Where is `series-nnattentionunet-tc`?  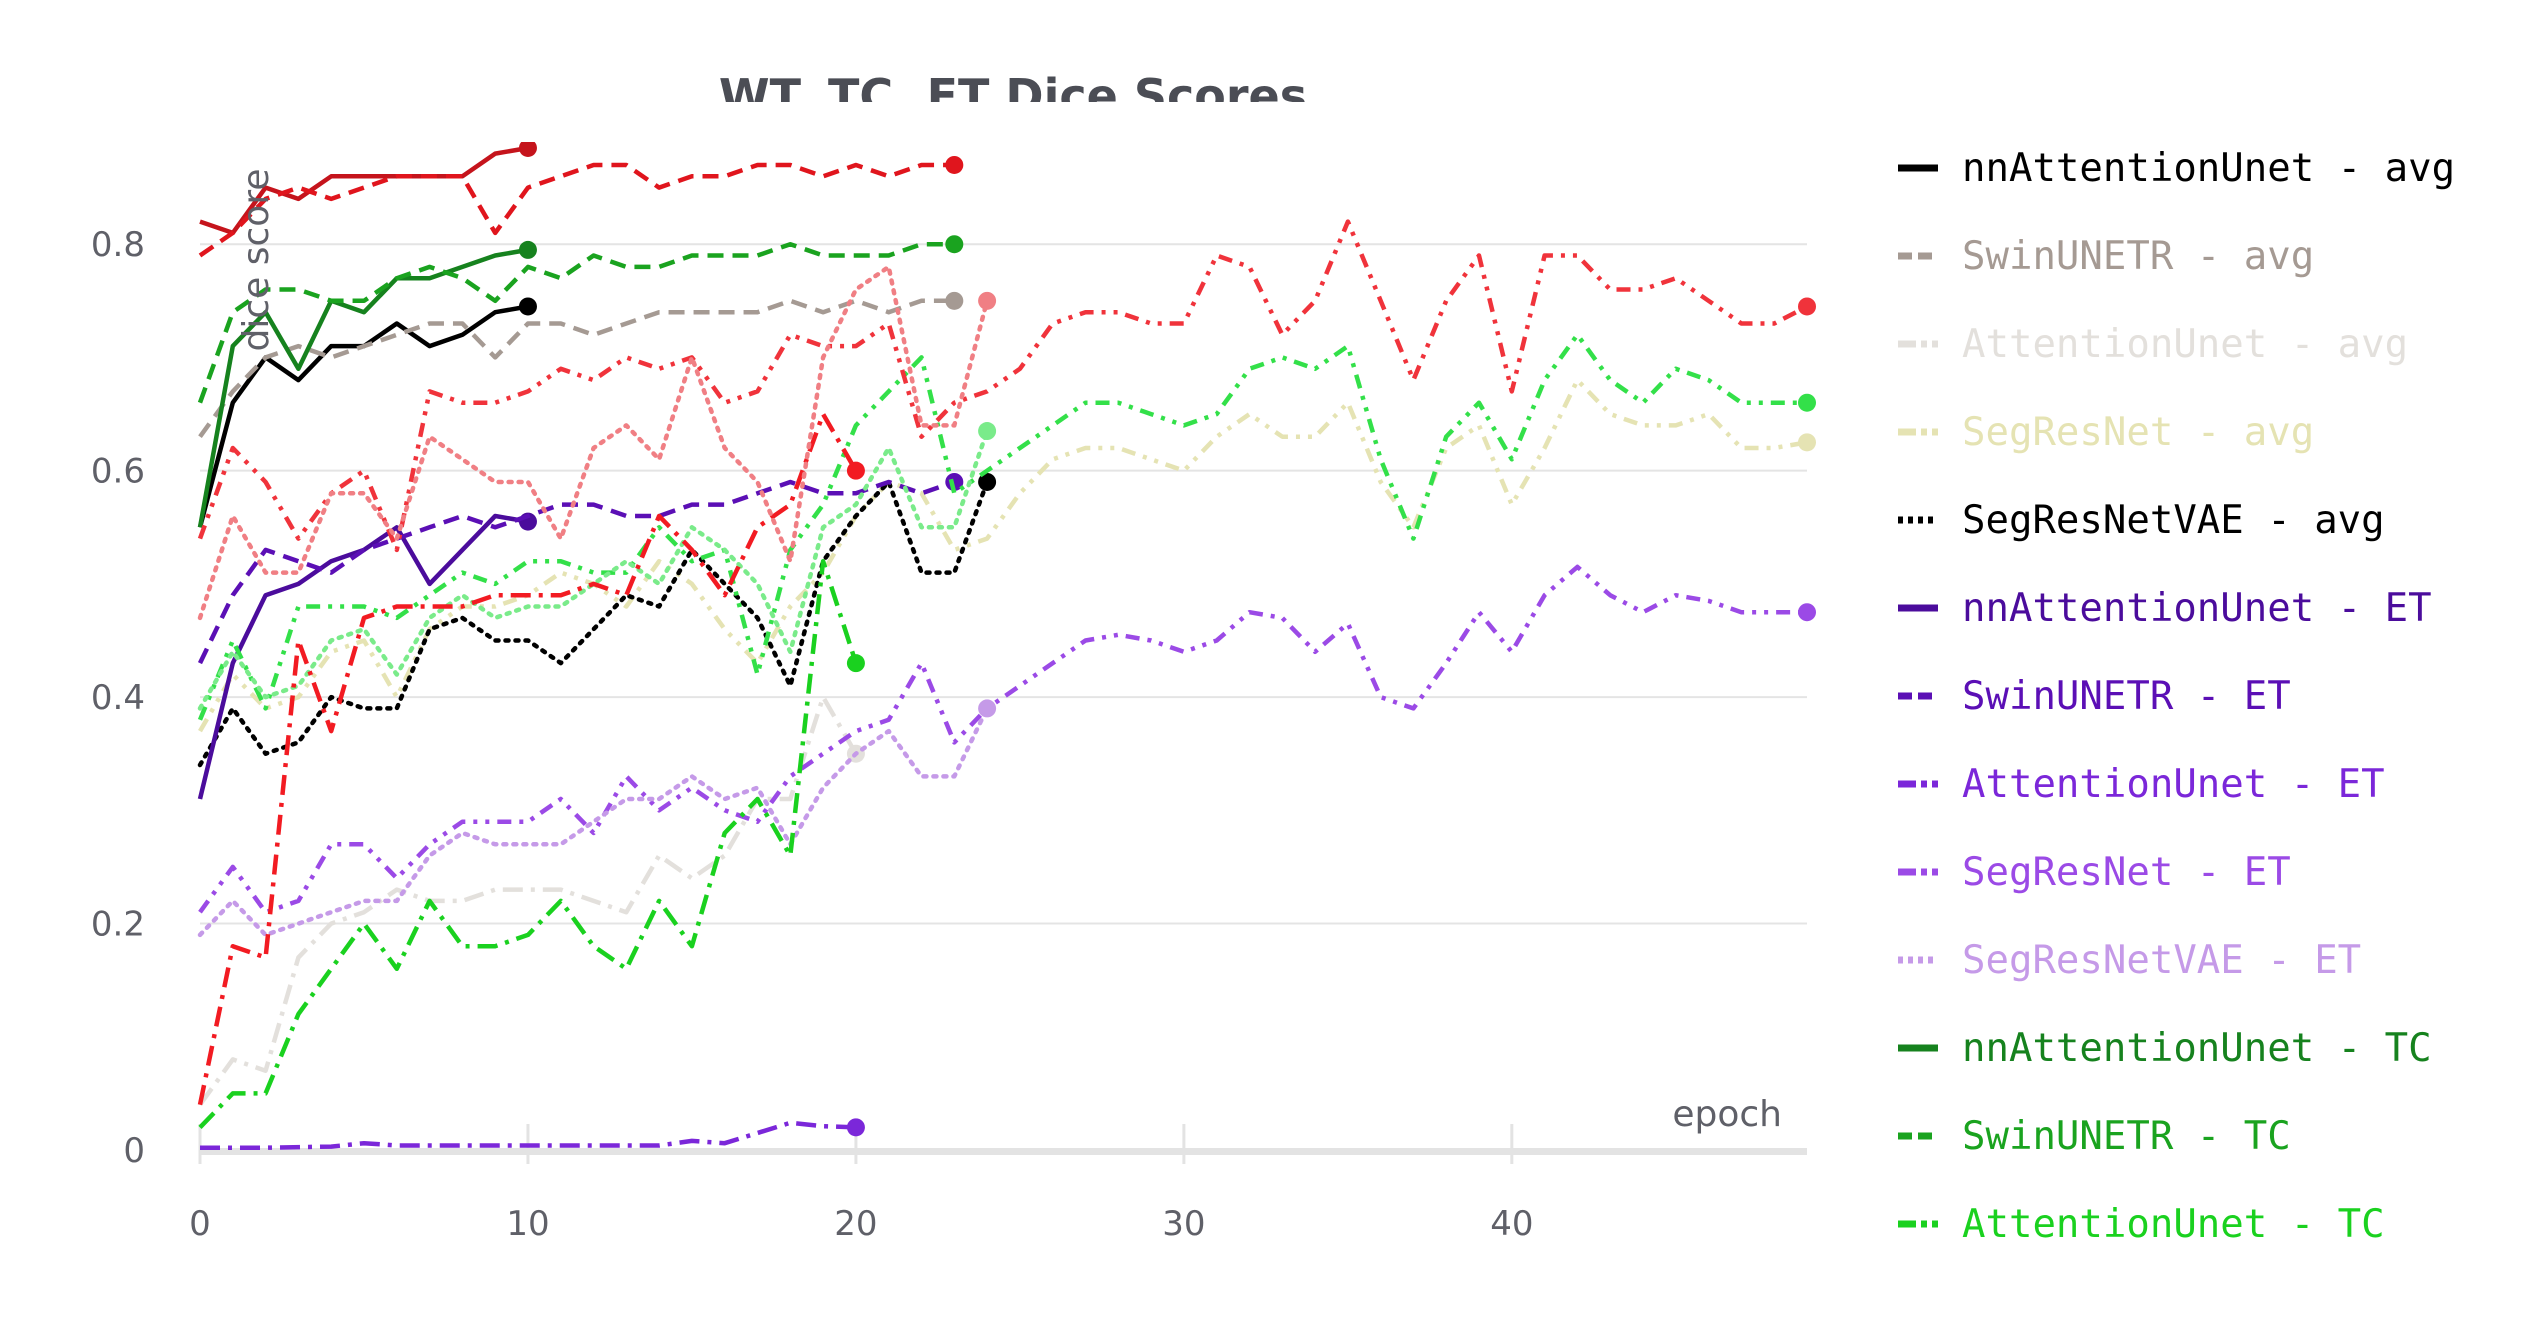 series-nnattentionunet-tc is located at coordinates (367, 384).